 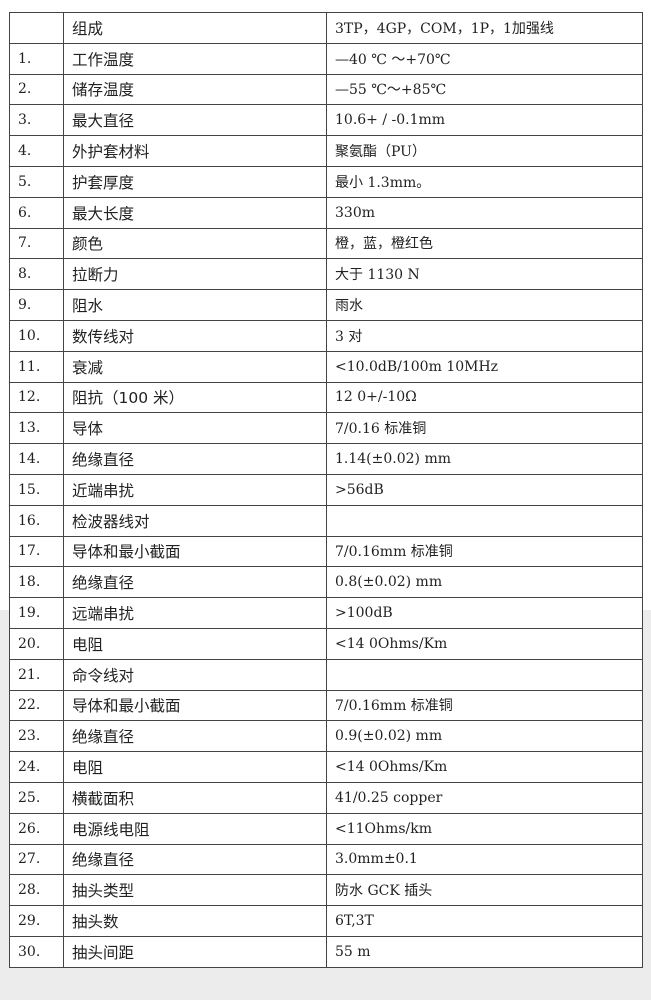 I want to click on row-value: 1.14(±0.02) mm, so click(x=484, y=459).